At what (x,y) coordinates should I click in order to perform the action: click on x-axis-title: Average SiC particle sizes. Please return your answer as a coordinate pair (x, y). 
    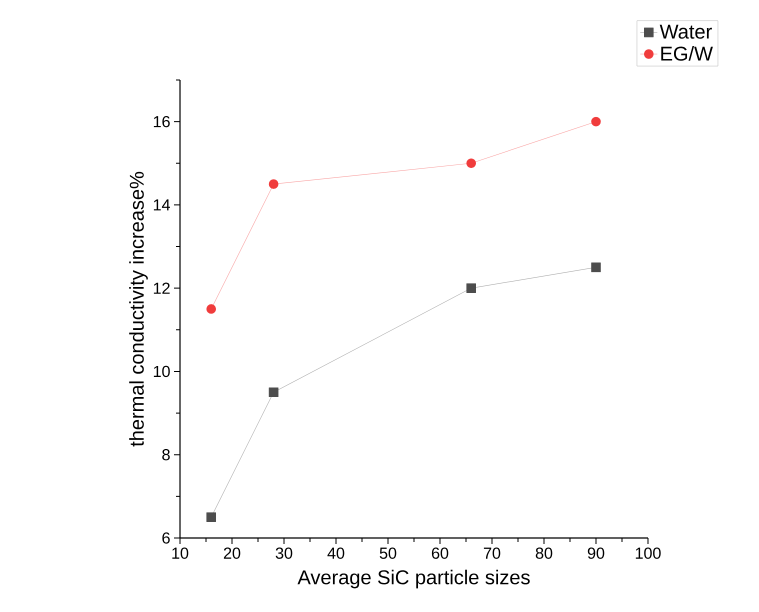
    Looking at the image, I should click on (414, 579).